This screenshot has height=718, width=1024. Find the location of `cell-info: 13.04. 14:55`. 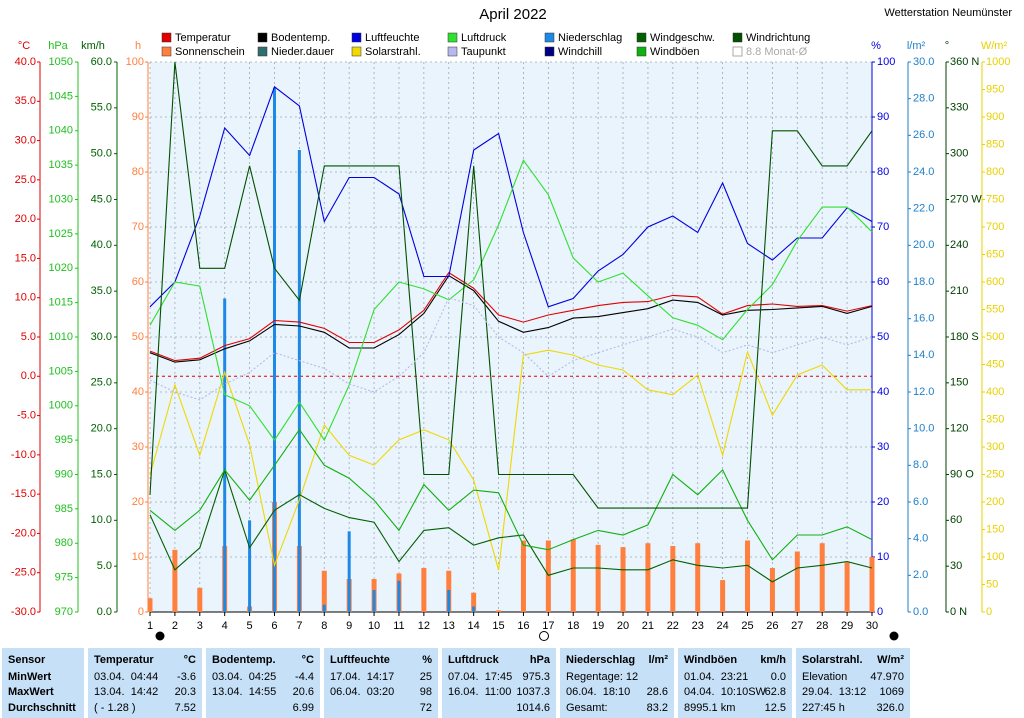

cell-info: 13.04. 14:55 is located at coordinates (244, 692).